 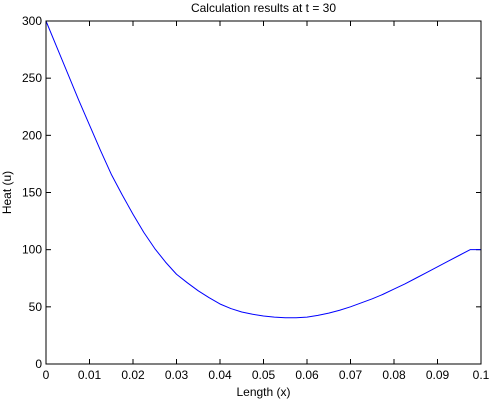 What do you see at coordinates (481, 375) in the screenshot?
I see `x-tick-label: 0.1` at bounding box center [481, 375].